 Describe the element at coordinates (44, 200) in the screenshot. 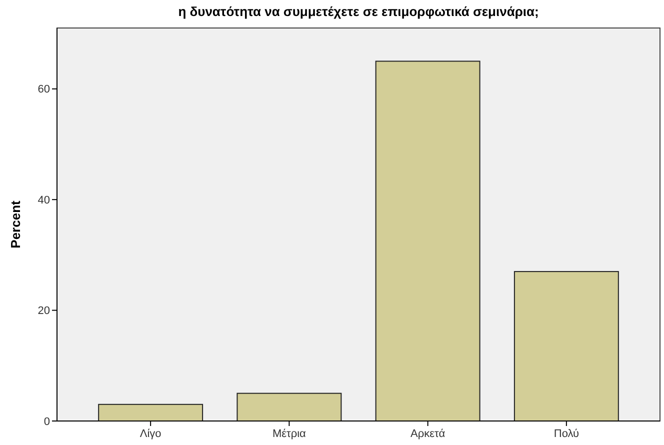

I see `y-tick-label: 40` at that location.